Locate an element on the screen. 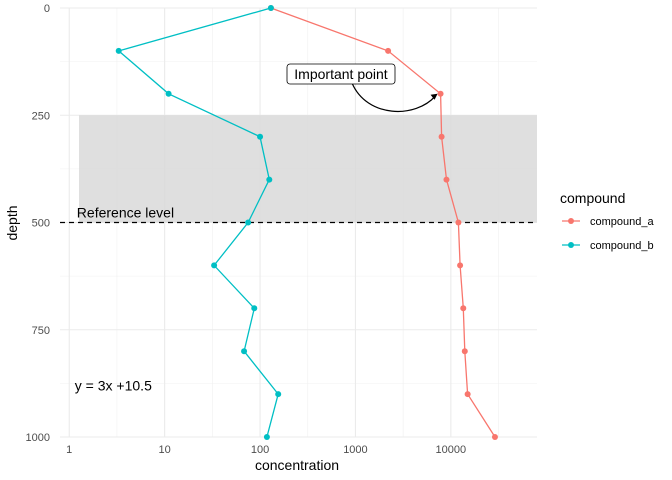 The height and width of the screenshot is (480, 672). annotation-important-point: Important point is located at coordinates (340, 74).